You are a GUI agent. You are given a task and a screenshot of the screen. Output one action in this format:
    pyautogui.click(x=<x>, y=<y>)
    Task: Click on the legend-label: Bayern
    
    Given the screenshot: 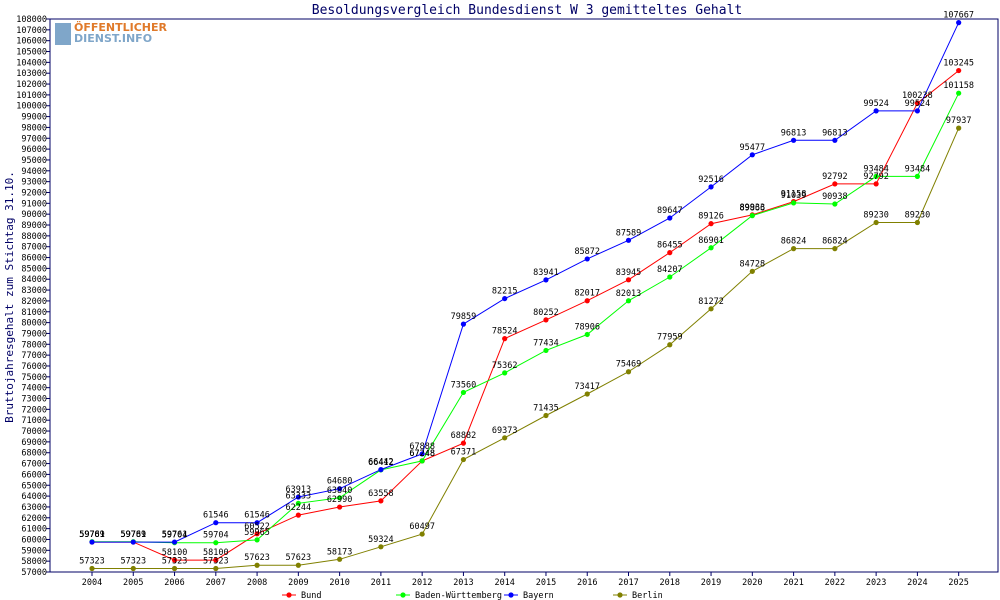 What is the action you would take?
    pyautogui.click(x=538, y=595)
    